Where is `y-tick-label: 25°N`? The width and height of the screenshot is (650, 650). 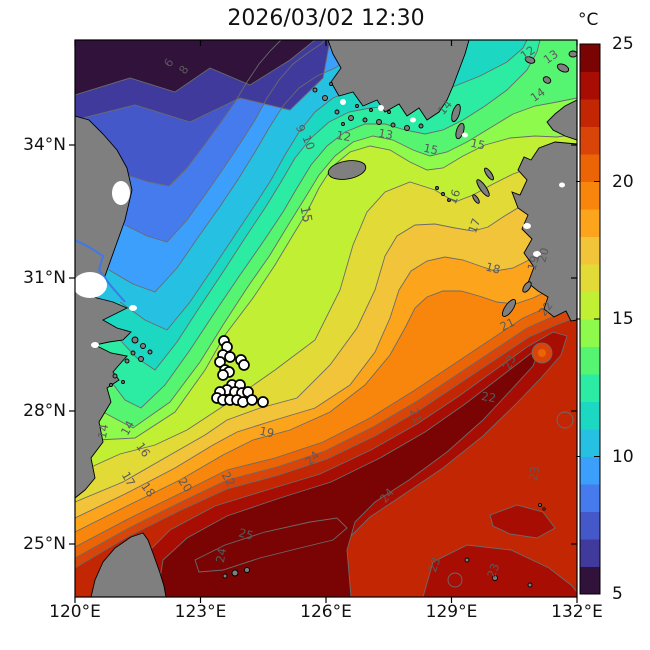 y-tick-label: 25°N is located at coordinates (44, 544).